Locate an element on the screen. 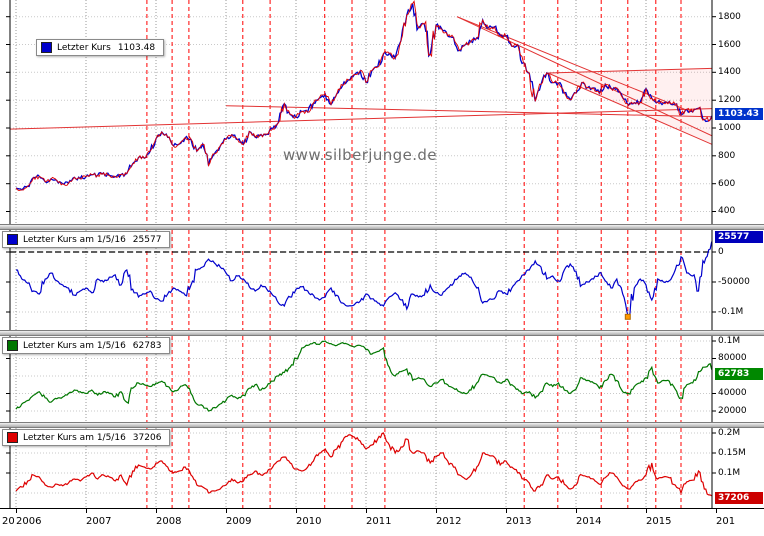  legend-value: 1103.48 is located at coordinates (136, 47).